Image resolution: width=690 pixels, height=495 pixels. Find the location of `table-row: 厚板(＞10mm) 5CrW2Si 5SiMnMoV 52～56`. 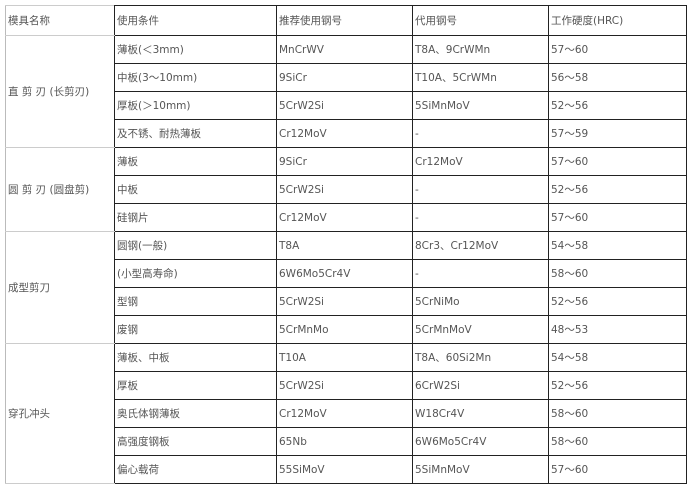

table-row: 厚板(＞10mm) 5CrW2Si 5SiMnMoV 52～56 is located at coordinates (346, 105).